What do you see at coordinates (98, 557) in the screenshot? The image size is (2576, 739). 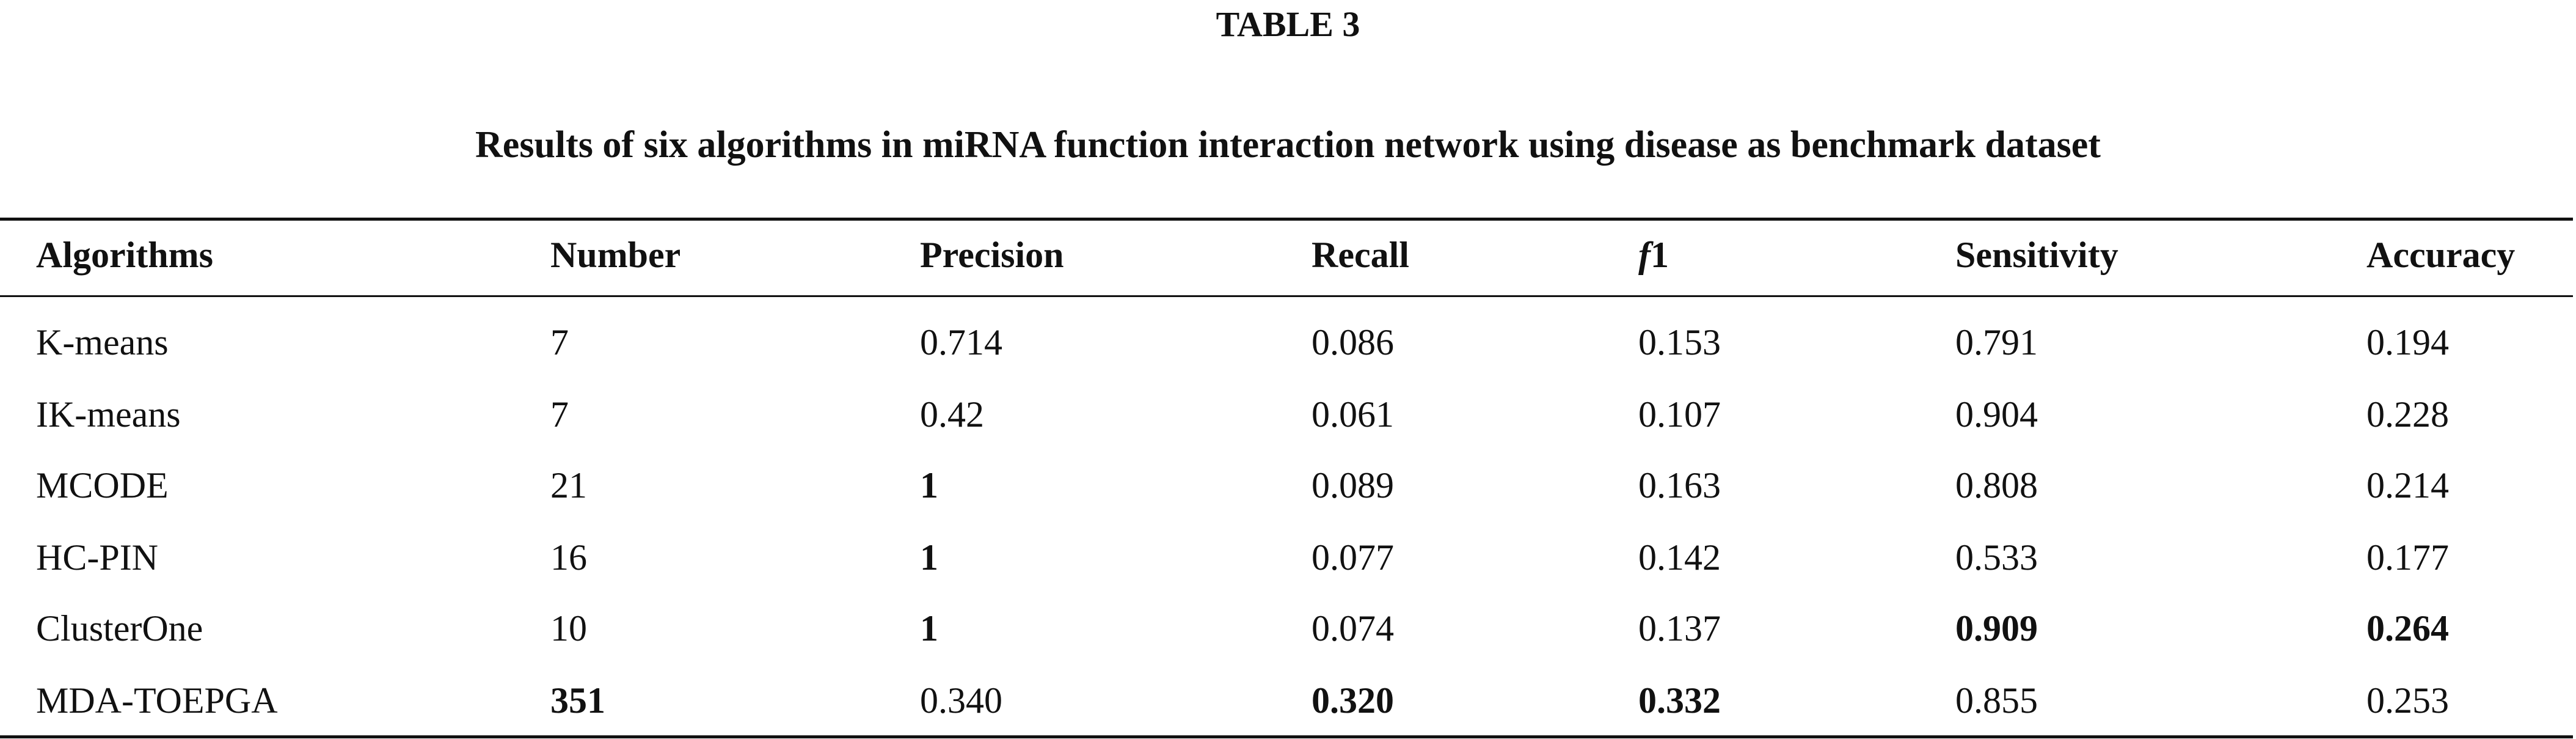 I see `row-label: HC-PIN` at bounding box center [98, 557].